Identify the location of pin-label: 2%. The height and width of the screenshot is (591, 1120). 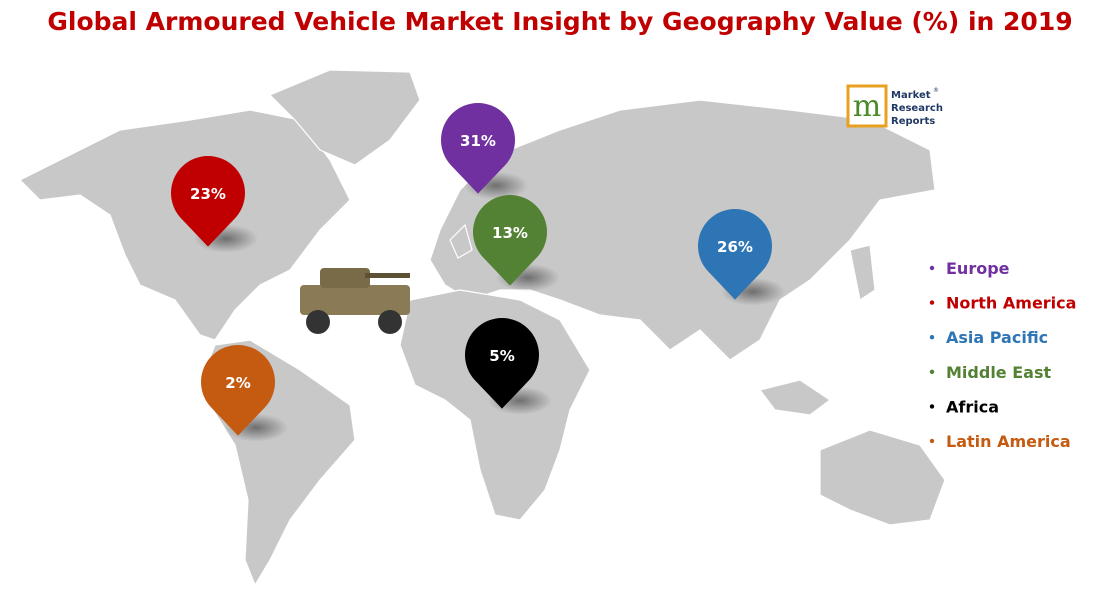
(237, 383).